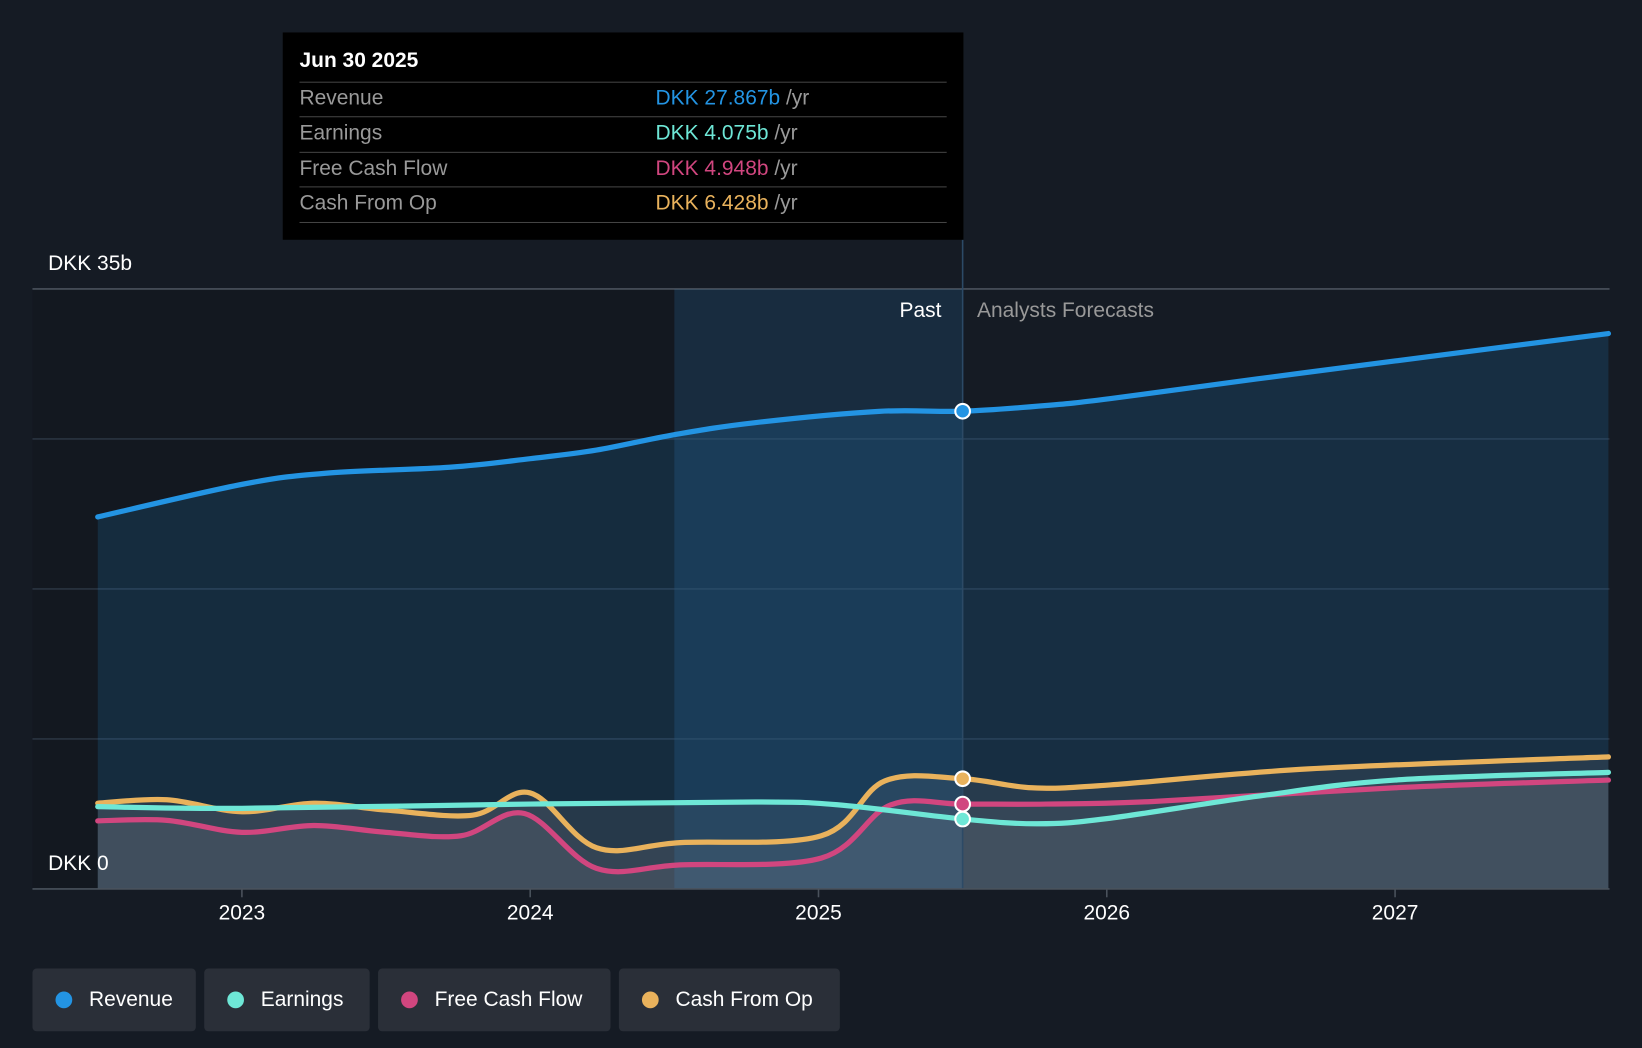  Describe the element at coordinates (373, 169) in the screenshot. I see `tooltip-label: Free Cash Flow` at that location.